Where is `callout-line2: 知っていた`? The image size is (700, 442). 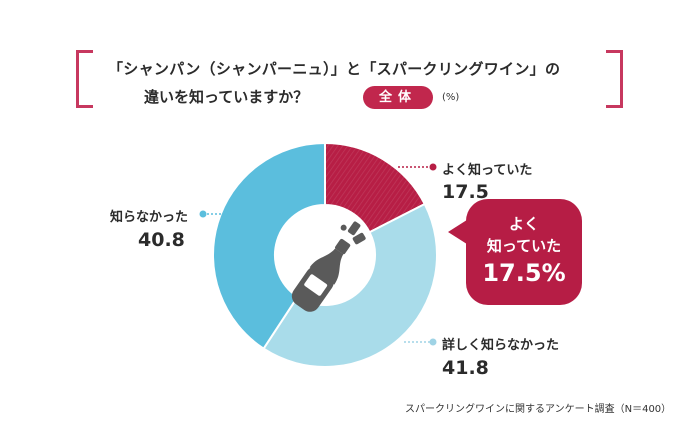 callout-line2: 知っていた is located at coordinates (524, 246).